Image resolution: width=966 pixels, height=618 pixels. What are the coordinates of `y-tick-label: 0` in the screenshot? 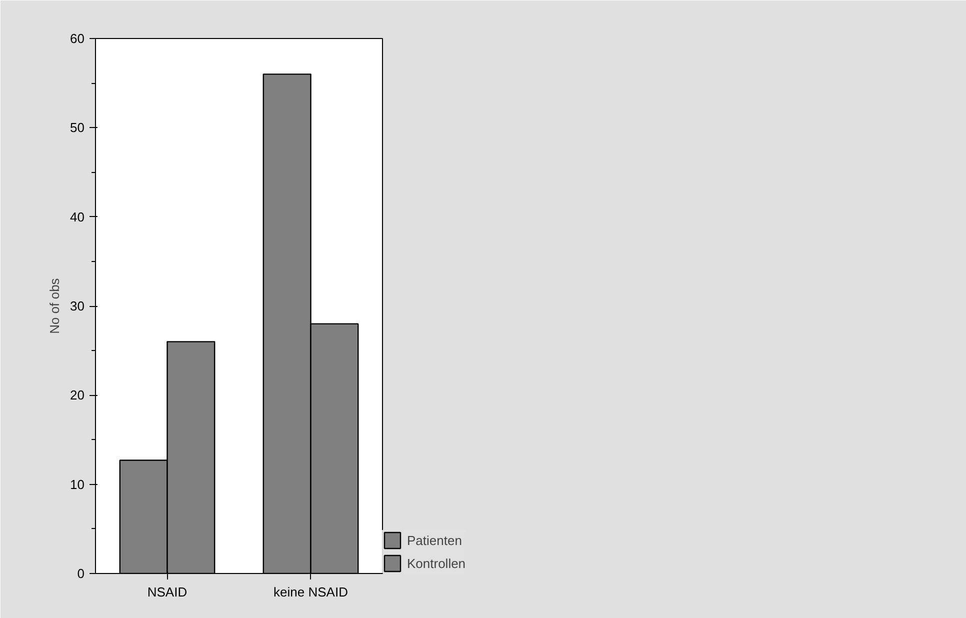 It's located at (81, 573).